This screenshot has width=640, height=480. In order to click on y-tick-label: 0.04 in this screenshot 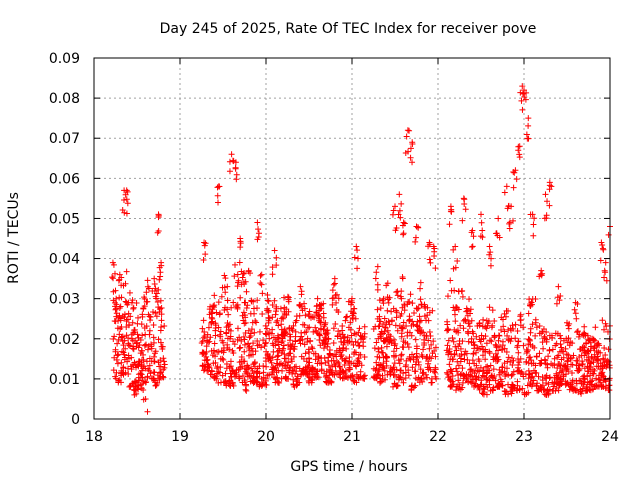, I will do `click(64, 260)`.